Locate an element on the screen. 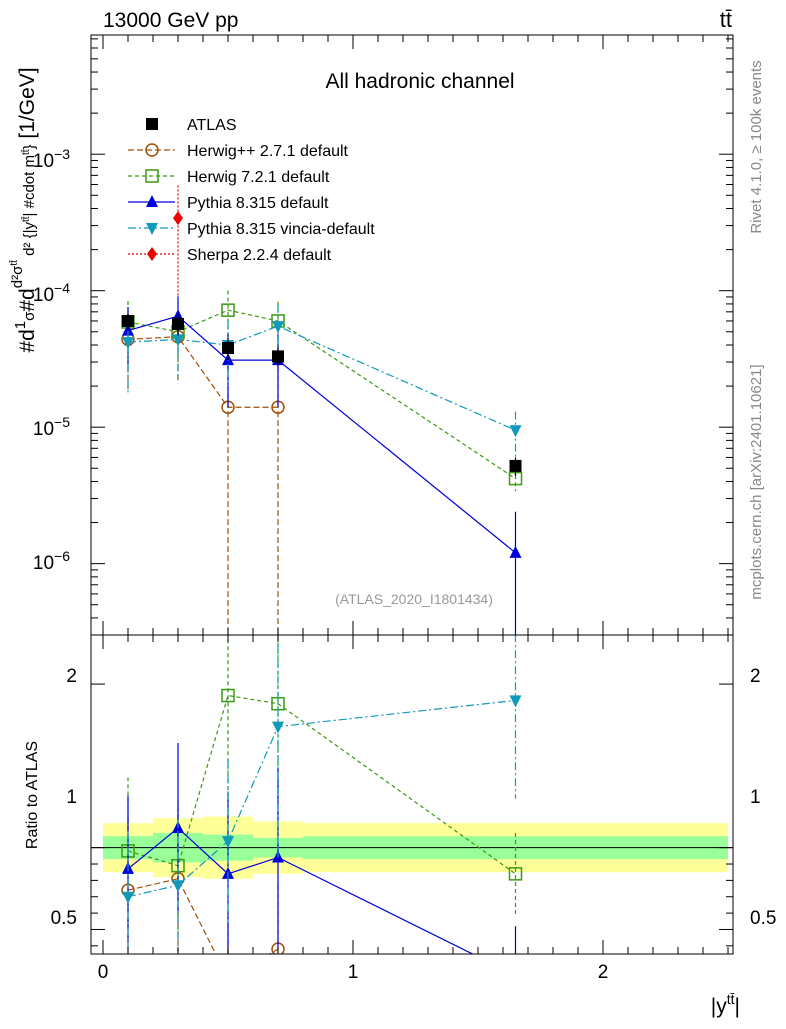 This screenshot has width=786, height=1029. legend-entry-herwig7: Herwig 7.2.1 default is located at coordinates (229, 177).